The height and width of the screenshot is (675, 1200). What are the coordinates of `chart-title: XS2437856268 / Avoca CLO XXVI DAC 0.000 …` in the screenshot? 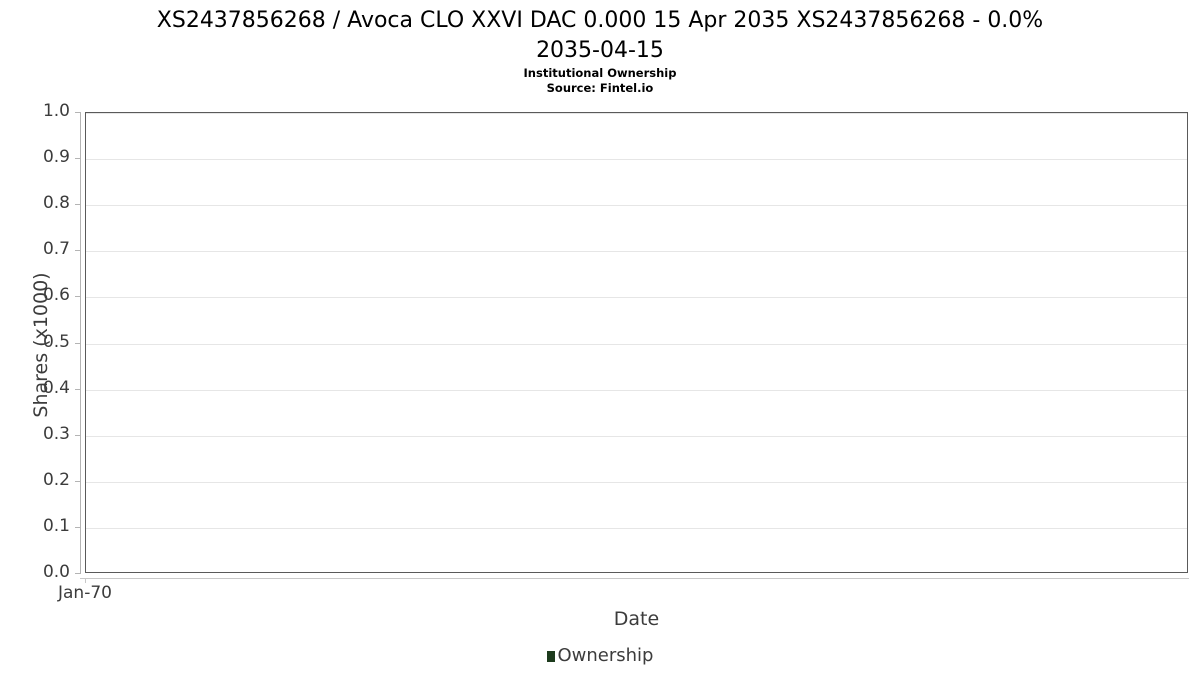 It's located at (600, 35).